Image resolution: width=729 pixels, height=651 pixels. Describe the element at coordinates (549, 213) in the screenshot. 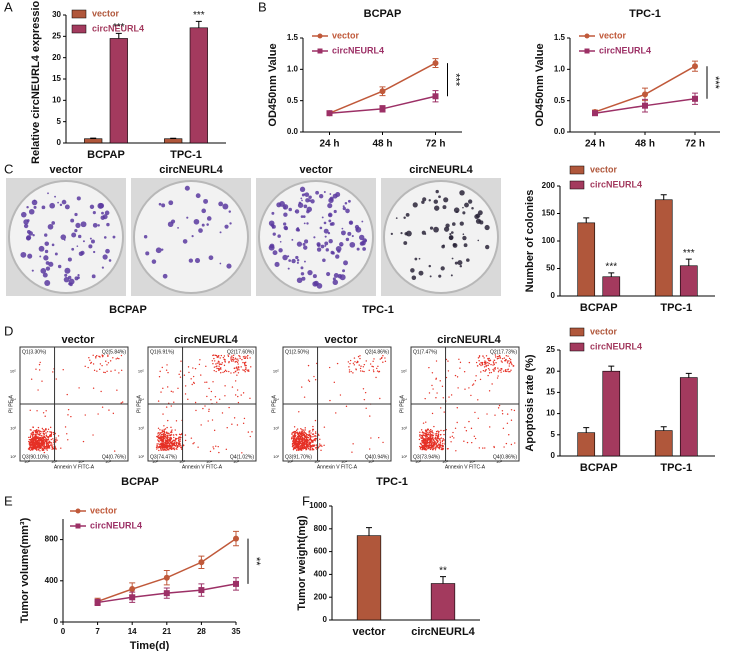

I see `y-tick-label: 150` at that location.